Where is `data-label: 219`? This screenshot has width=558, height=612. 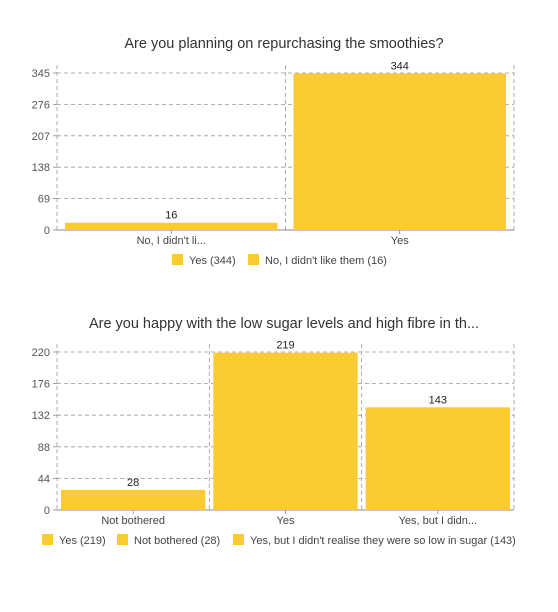 data-label: 219 is located at coordinates (285, 346).